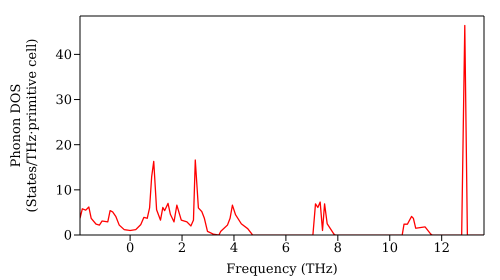 The height and width of the screenshot is (280, 500). What do you see at coordinates (63, 100) in the screenshot?
I see `y-tick-label: 30` at bounding box center [63, 100].